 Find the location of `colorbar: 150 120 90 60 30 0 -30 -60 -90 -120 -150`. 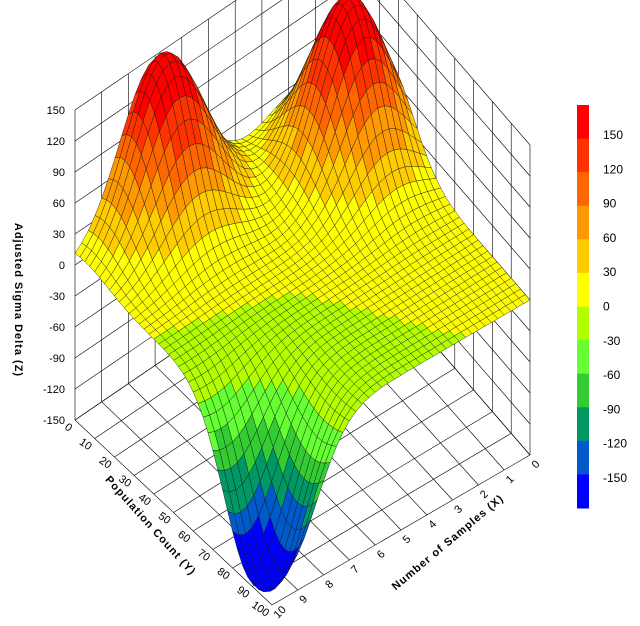

colorbar: 150 120 90 60 30 0 -30 -60 -90 -120 -150 is located at coordinates (602, 307).